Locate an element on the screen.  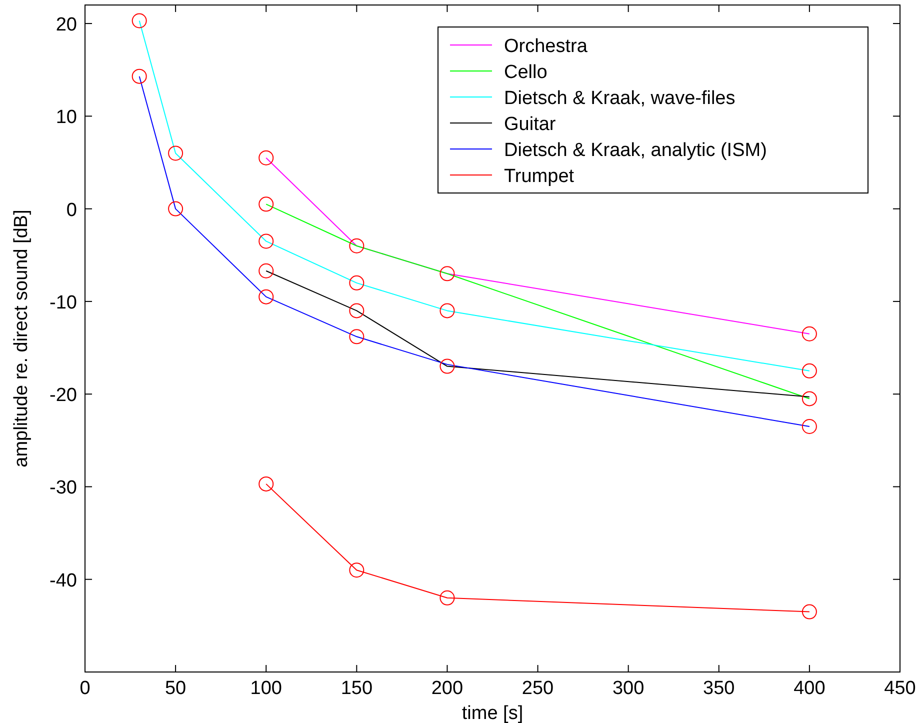
legend-label: Orchestra is located at coordinates (546, 46).